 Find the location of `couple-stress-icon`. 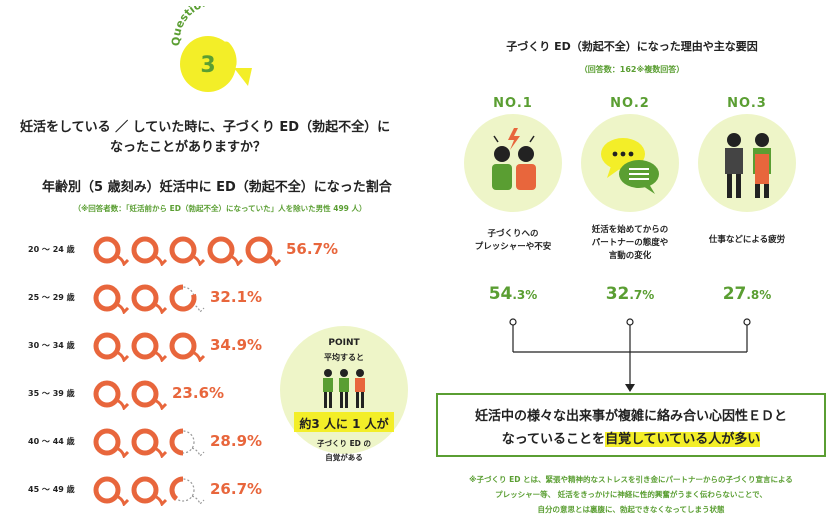

couple-stress-icon is located at coordinates (514, 159).